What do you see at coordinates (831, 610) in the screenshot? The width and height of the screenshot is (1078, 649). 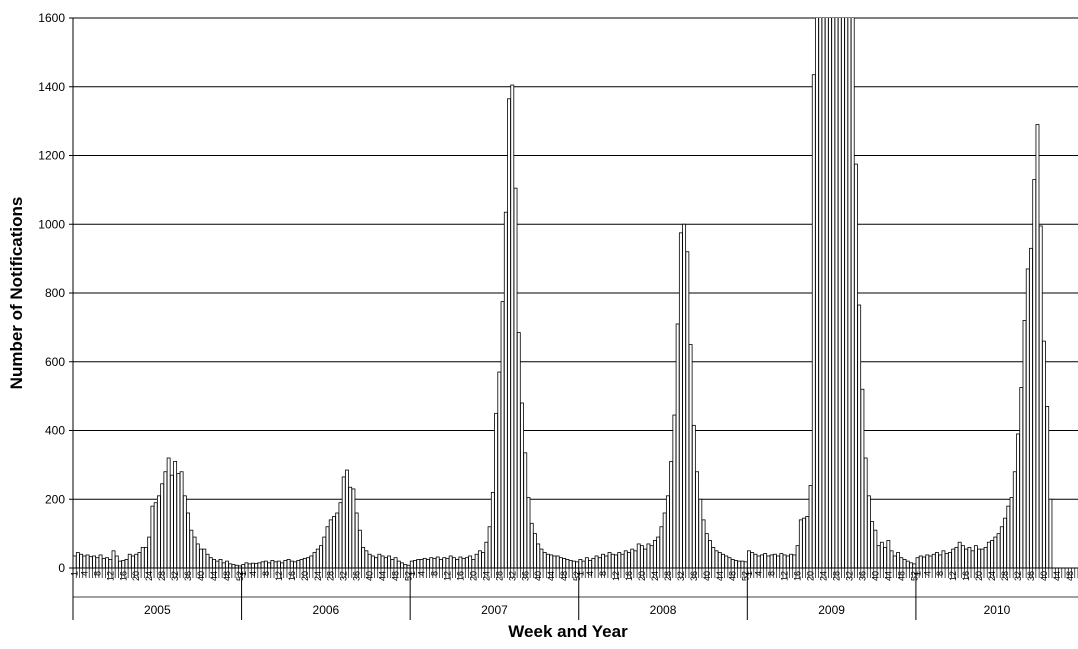 I see `year-label: 2009` at bounding box center [831, 610].